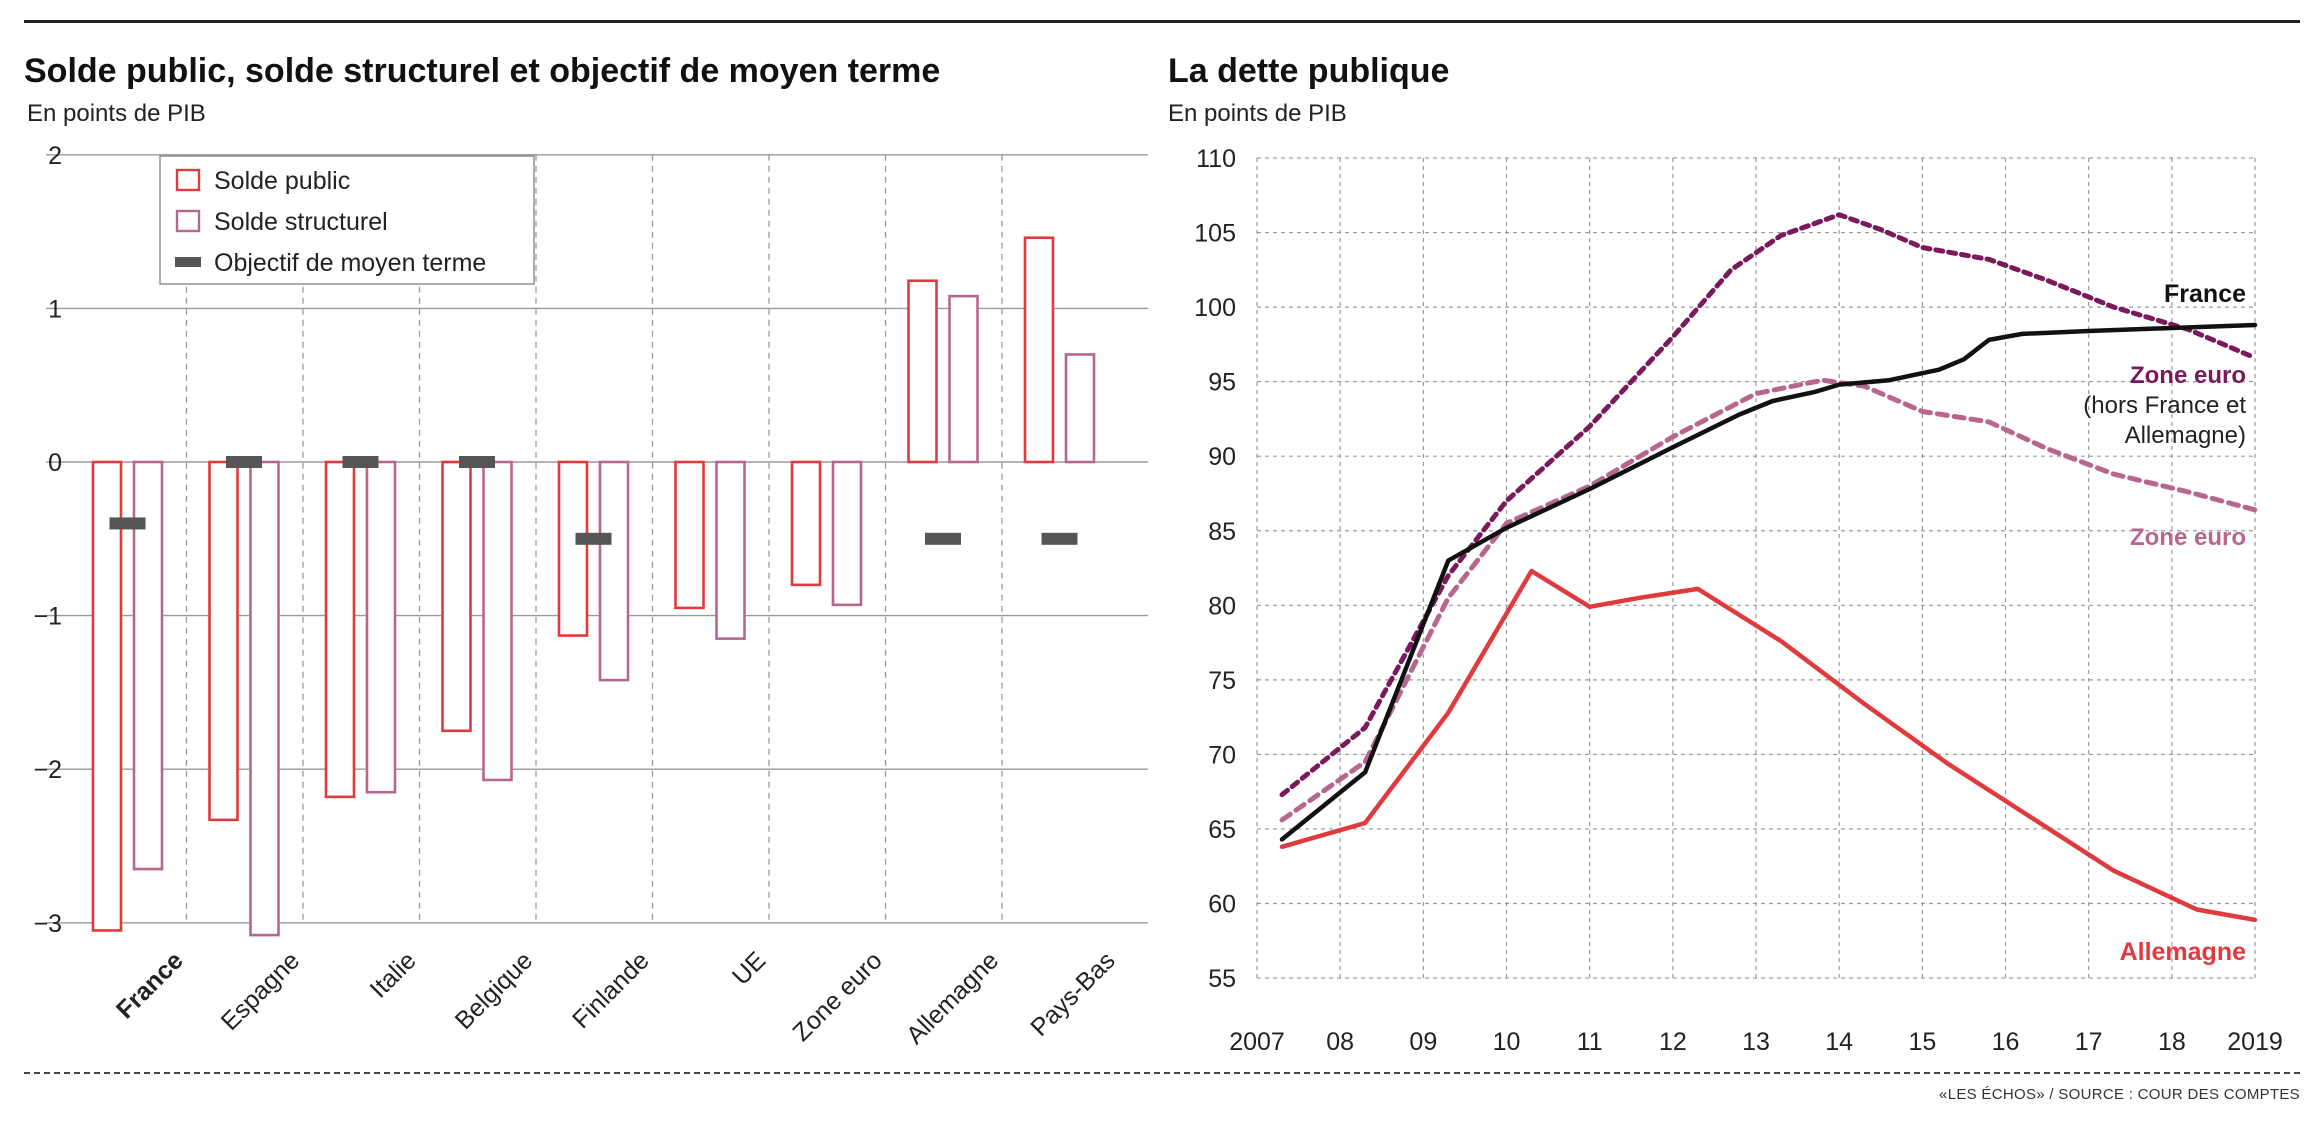 This screenshot has height=1124, width=2324. What do you see at coordinates (2164, 405) in the screenshot?
I see `series-label-zone-euro-hors-line2: (hors France et` at bounding box center [2164, 405].